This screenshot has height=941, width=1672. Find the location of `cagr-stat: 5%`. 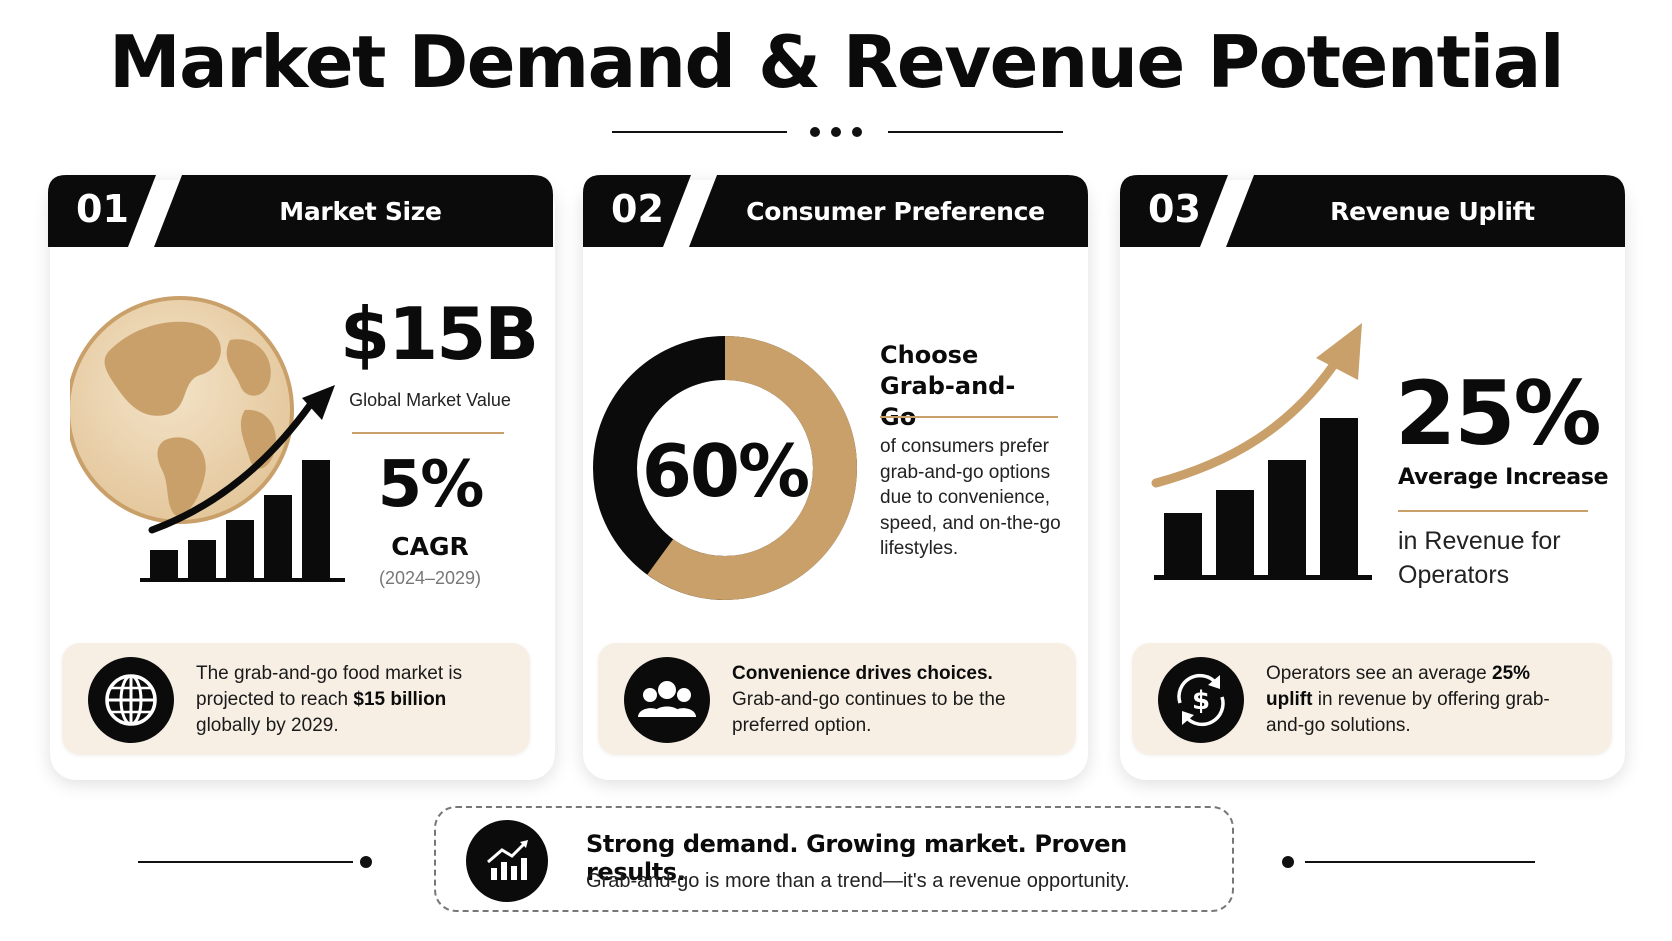

cagr-stat: 5% is located at coordinates (431, 485).